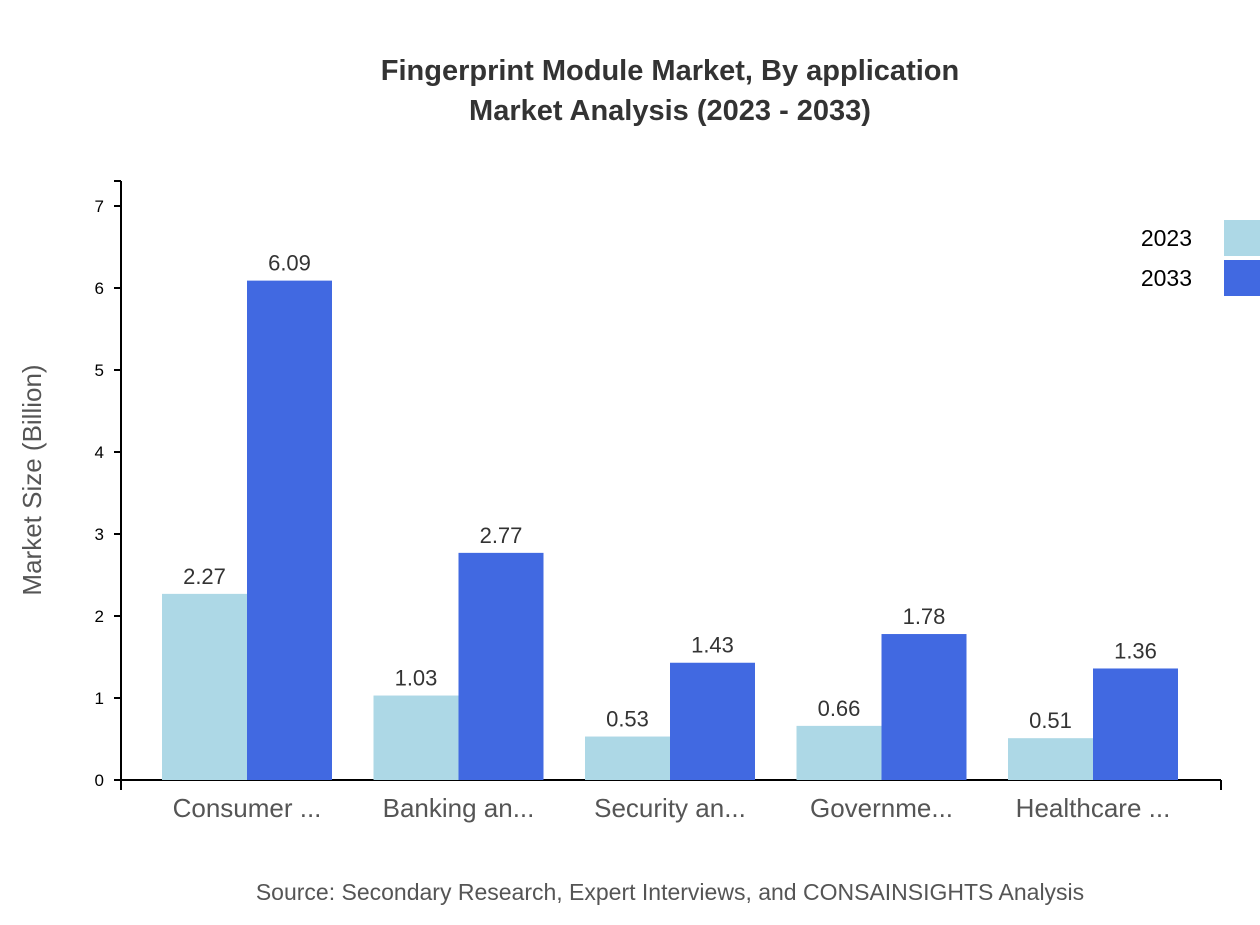 The height and width of the screenshot is (925, 1260). I want to click on data-label: 6.09, so click(289, 263).